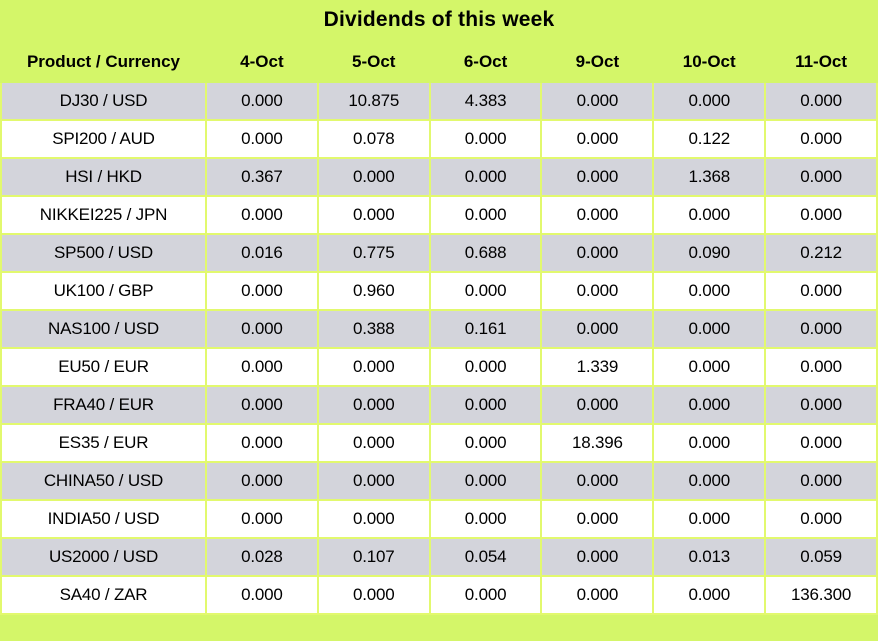 Image resolution: width=878 pixels, height=641 pixels. Describe the element at coordinates (103, 443) in the screenshot. I see `product-cell: ES35 / EUR` at that location.